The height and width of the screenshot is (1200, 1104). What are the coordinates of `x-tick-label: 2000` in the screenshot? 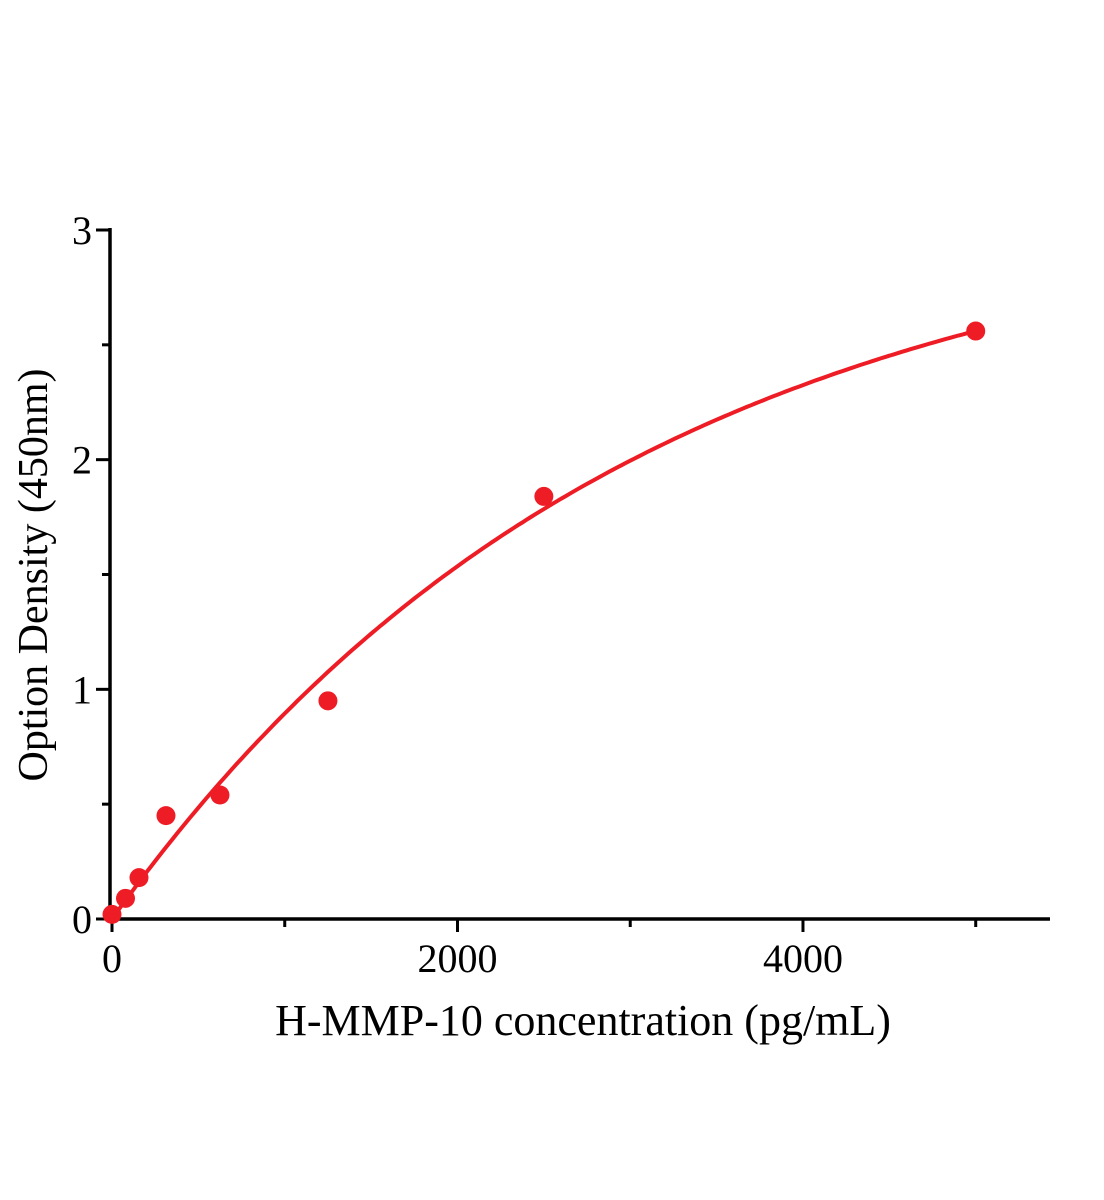 It's located at (457, 958).